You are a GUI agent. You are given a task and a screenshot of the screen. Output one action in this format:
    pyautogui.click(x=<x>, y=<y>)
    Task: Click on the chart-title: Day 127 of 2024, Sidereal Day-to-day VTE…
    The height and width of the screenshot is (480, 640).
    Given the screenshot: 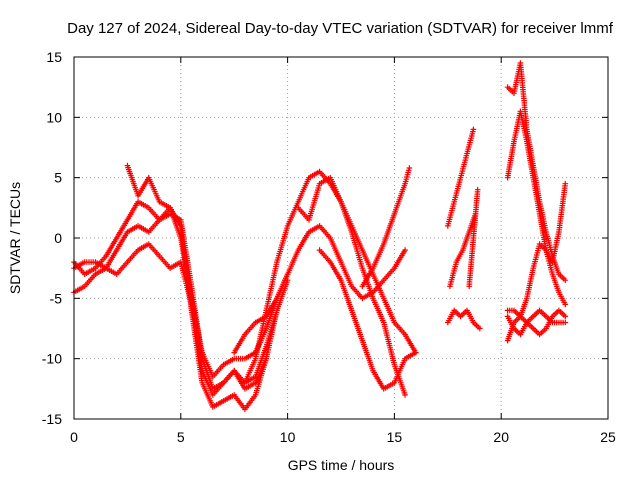 What is the action you would take?
    pyautogui.click(x=340, y=28)
    